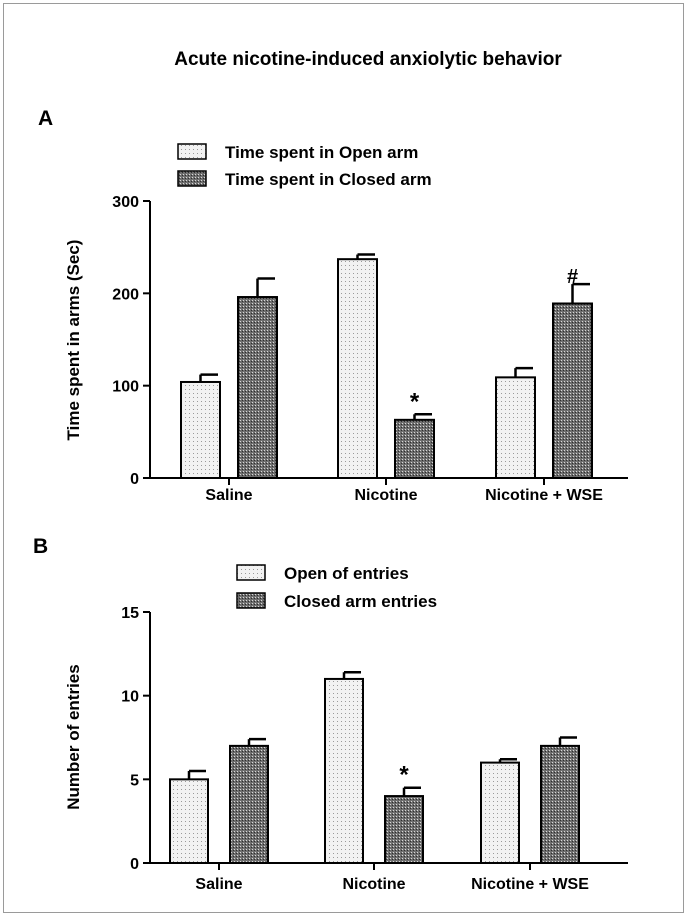 The height and width of the screenshot is (917, 689). Describe the element at coordinates (125, 387) in the screenshot. I see `y-tick-label: 100` at that location.